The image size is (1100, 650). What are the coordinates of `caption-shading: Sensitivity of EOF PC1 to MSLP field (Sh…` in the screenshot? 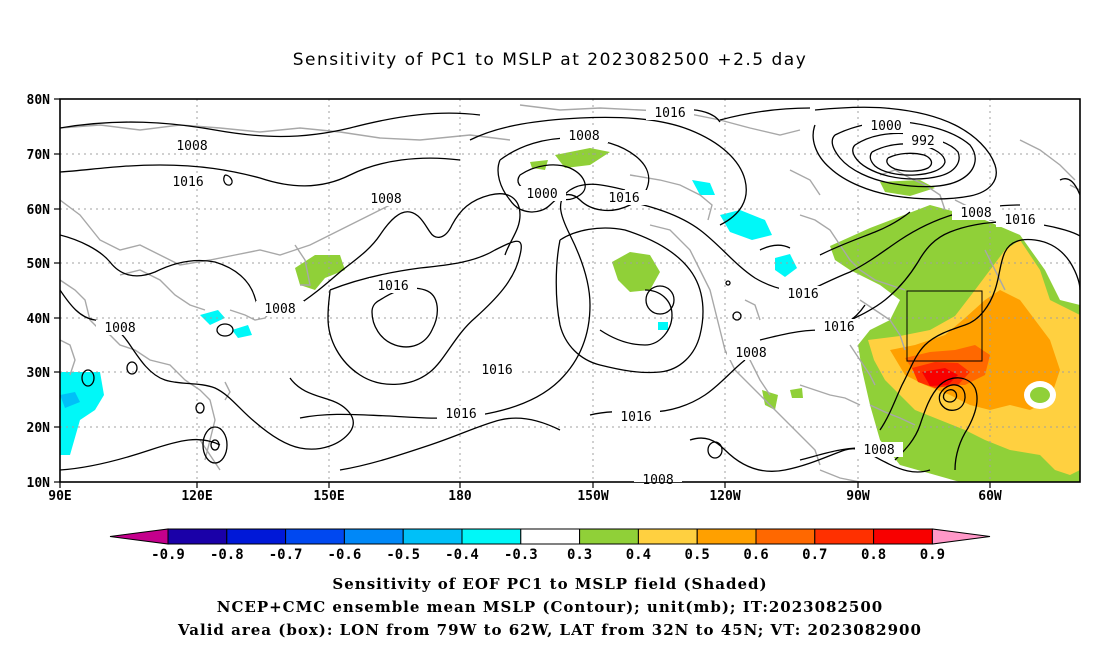 It's located at (550, 584).